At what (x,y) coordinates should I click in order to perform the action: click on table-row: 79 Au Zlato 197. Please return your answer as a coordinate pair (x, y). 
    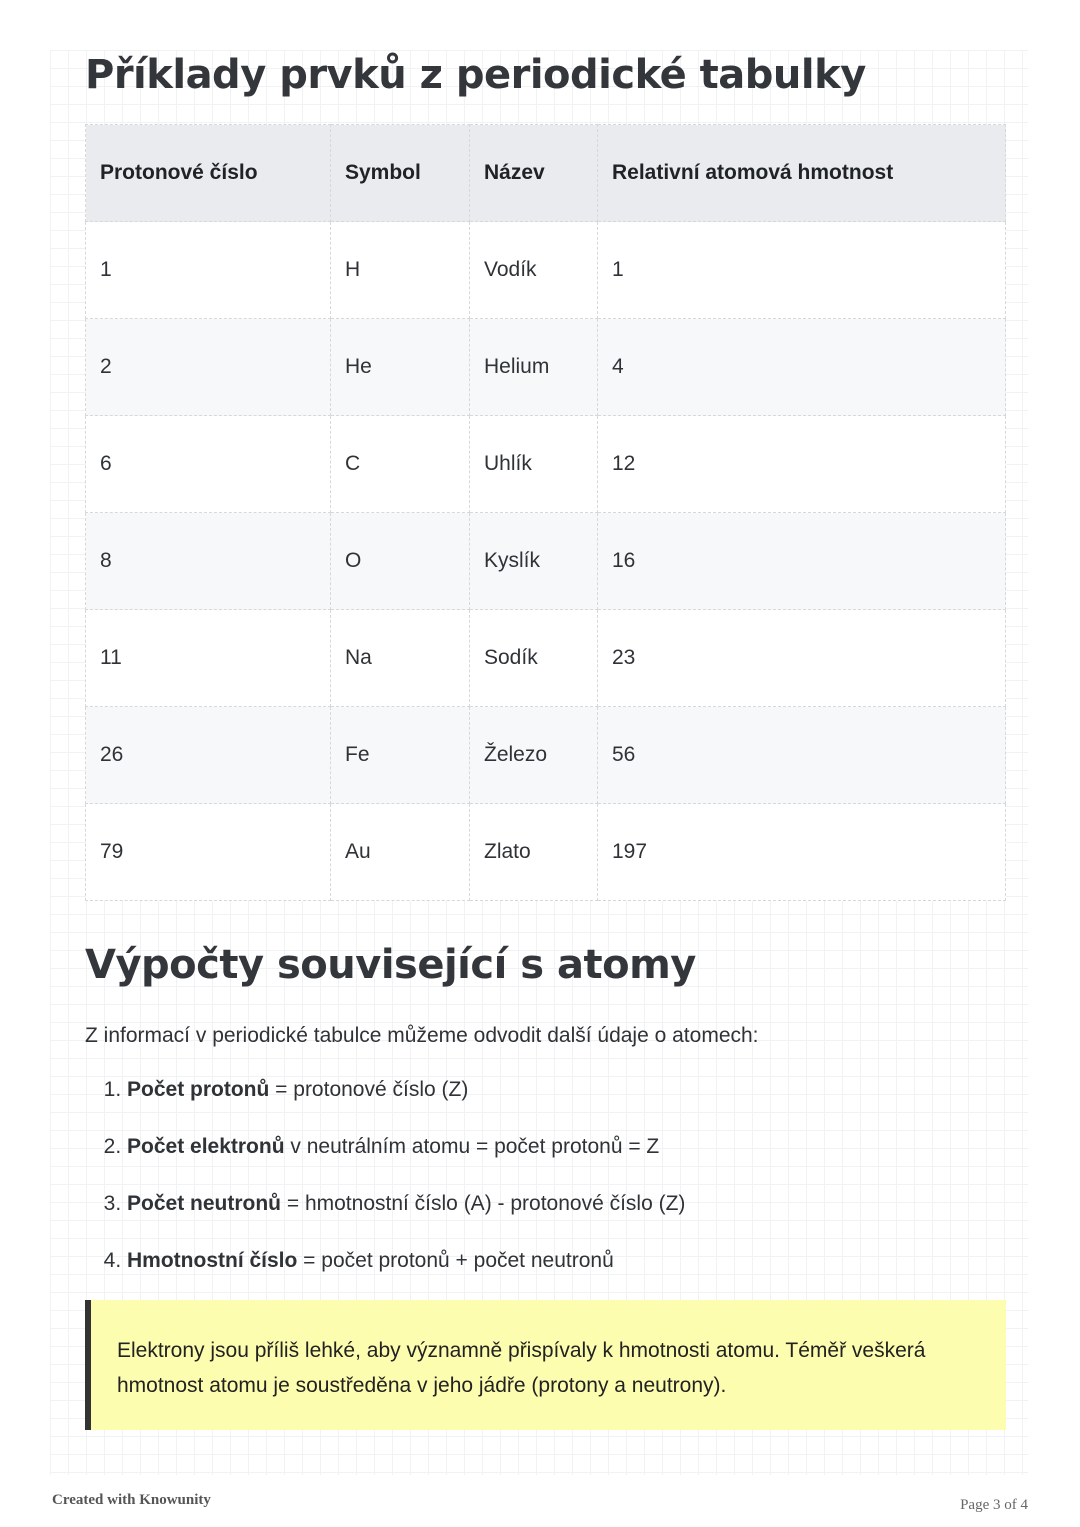
    Looking at the image, I should click on (545, 852).